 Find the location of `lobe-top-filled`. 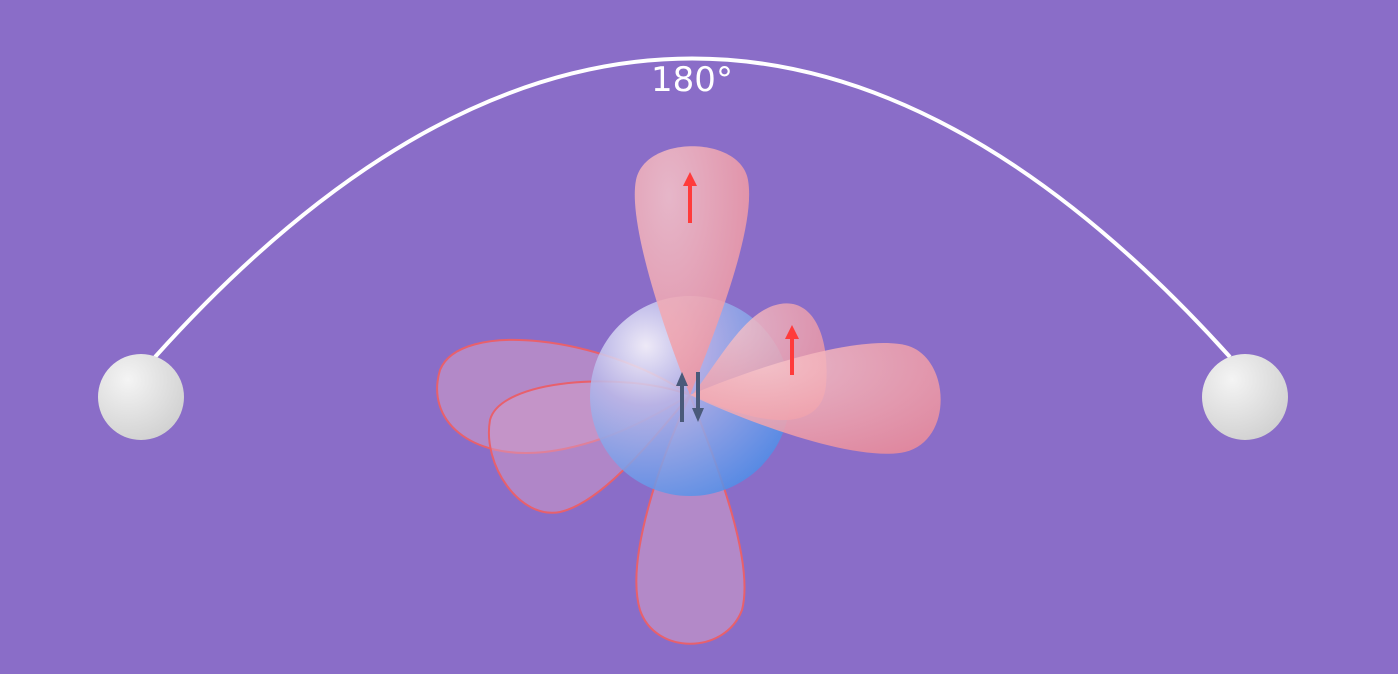

lobe-top-filled is located at coordinates (692, 270).